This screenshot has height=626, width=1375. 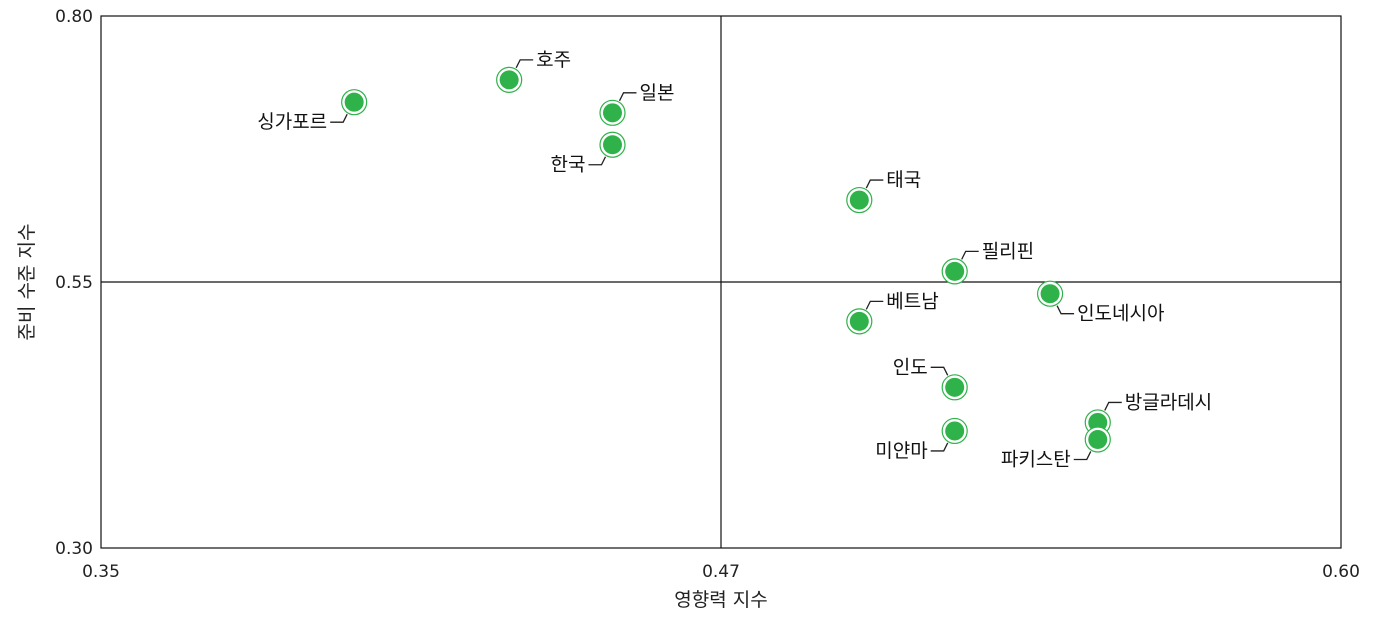 I want to click on x-axis-label: 영향력 지수, so click(x=720, y=600).